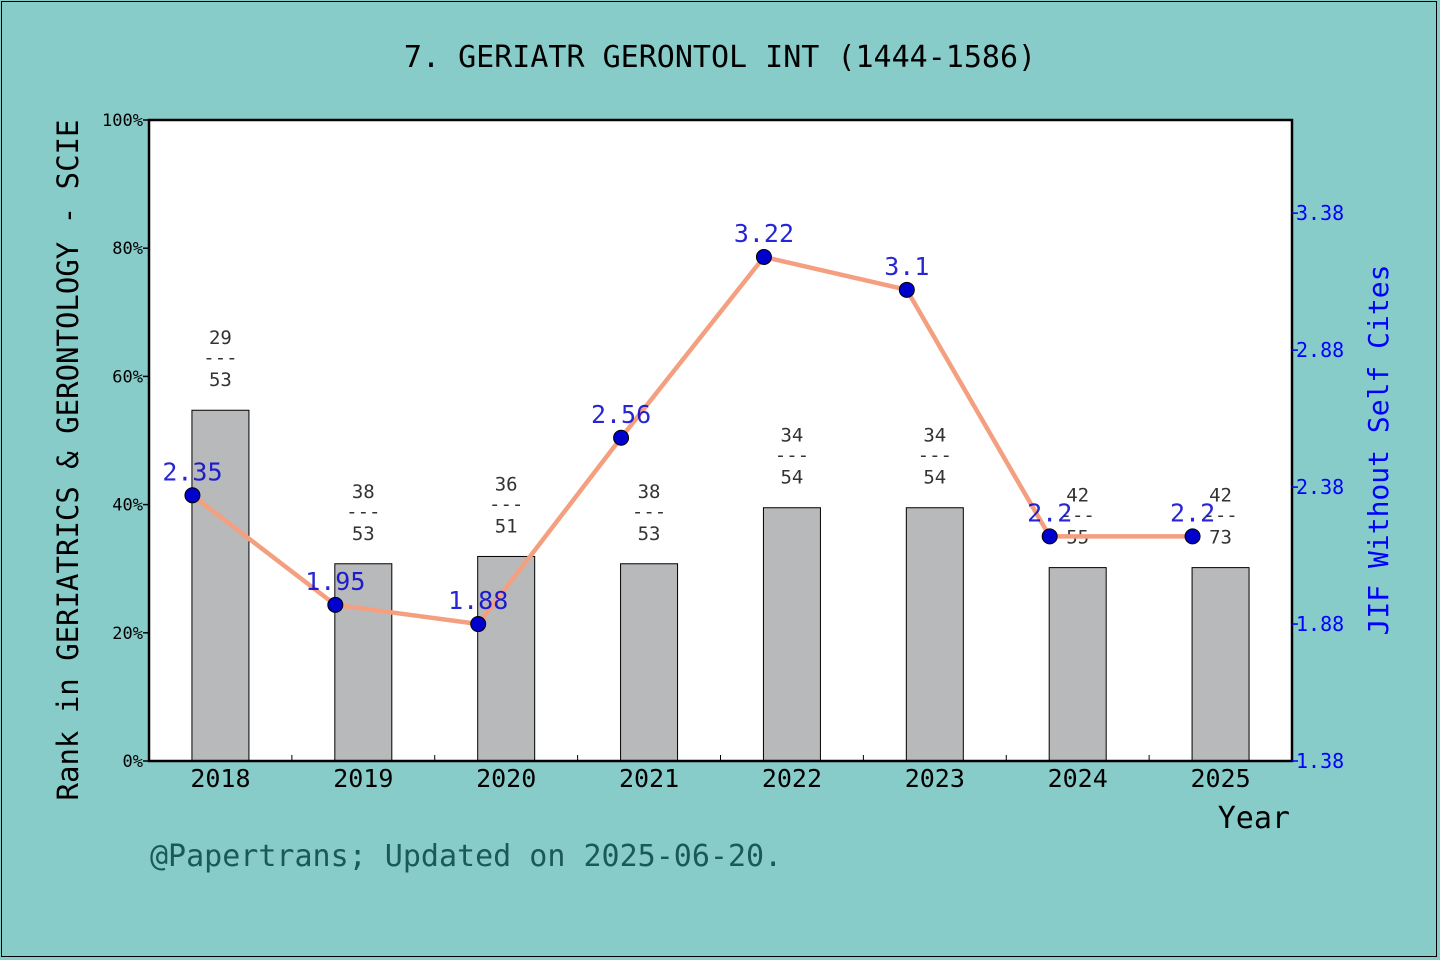 This screenshot has width=1440, height=960. Describe the element at coordinates (68, 460) in the screenshot. I see `y-axis-label: Rank in GERIATRICS & GERONTOLOGY - SCIE` at that location.